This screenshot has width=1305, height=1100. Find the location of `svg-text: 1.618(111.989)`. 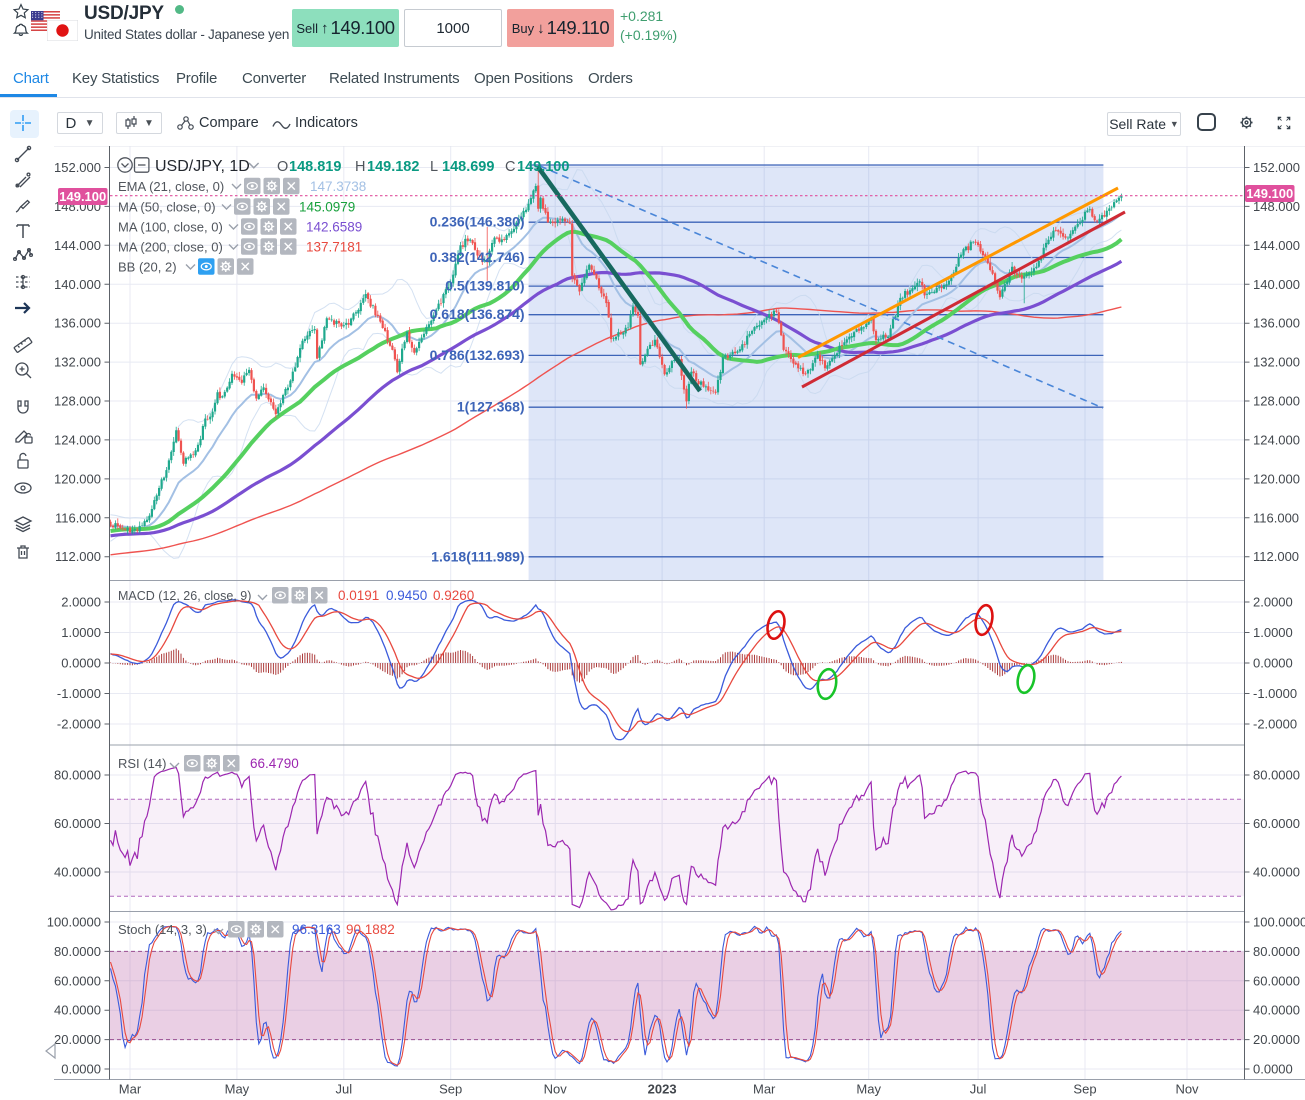

svg-text: 1.618(111.989) is located at coordinates (477, 556).